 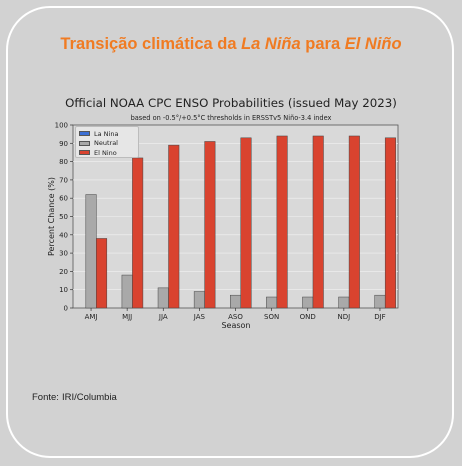 What do you see at coordinates (63, 290) in the screenshot?
I see `y-tick-label: 10` at bounding box center [63, 290].